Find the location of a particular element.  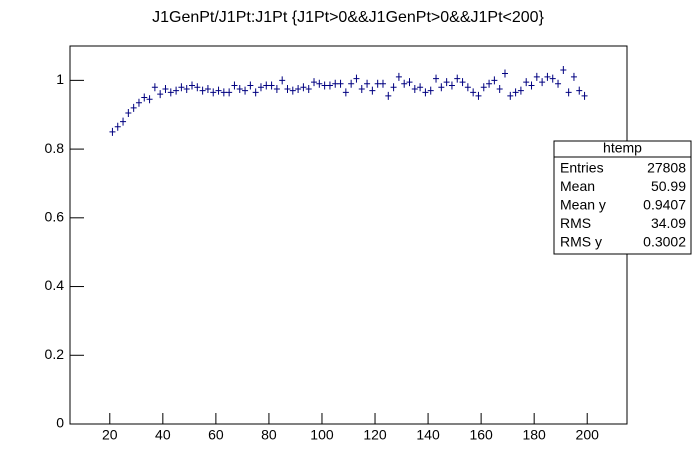

x-tick-label: 140 is located at coordinates (428, 435).